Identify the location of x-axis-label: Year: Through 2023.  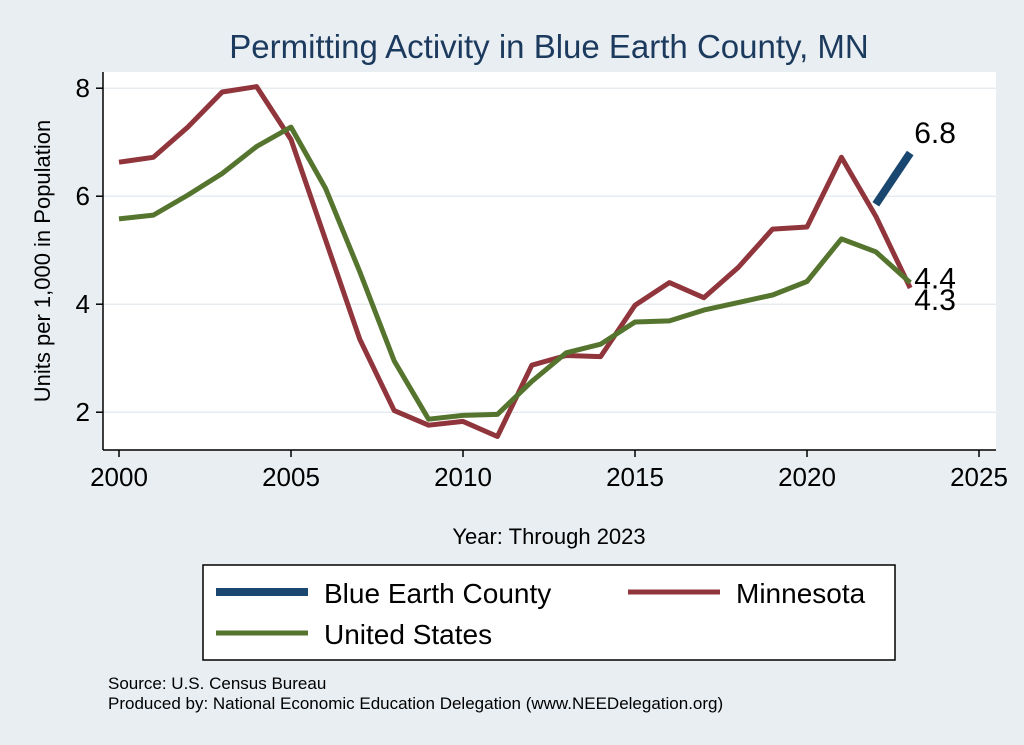
(548, 536).